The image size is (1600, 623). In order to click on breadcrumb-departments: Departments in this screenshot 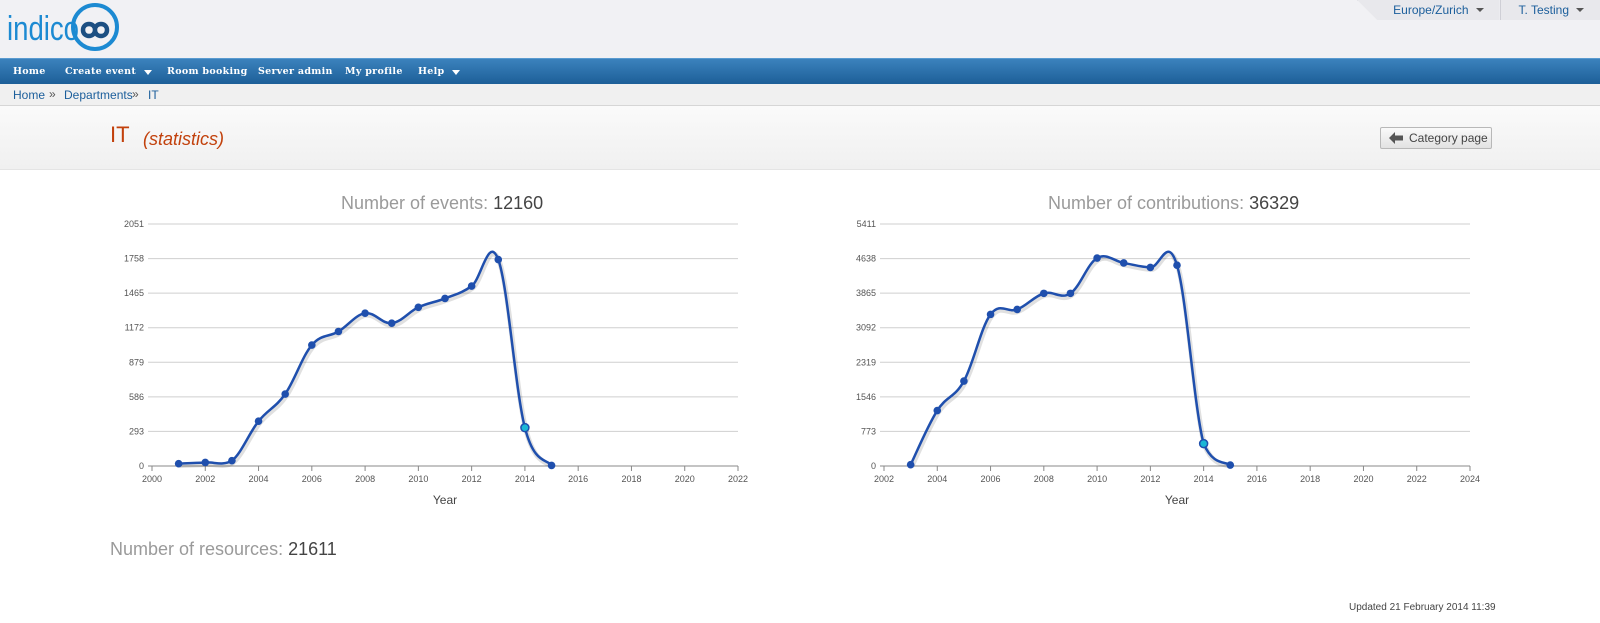, I will do `click(98, 95)`.